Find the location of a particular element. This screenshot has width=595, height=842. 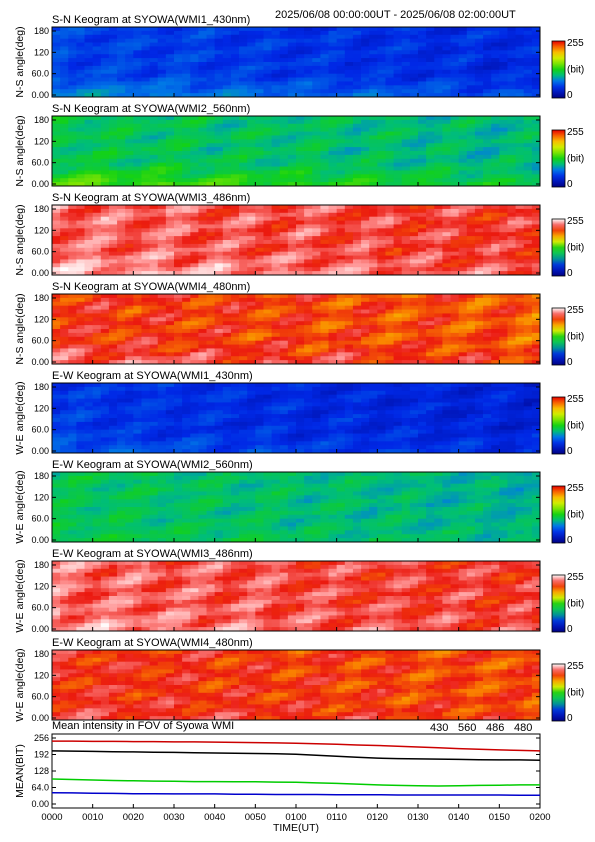

keogram-title: S-N Keogram at SYOWA(WMI1_430nm) is located at coordinates (151, 20).